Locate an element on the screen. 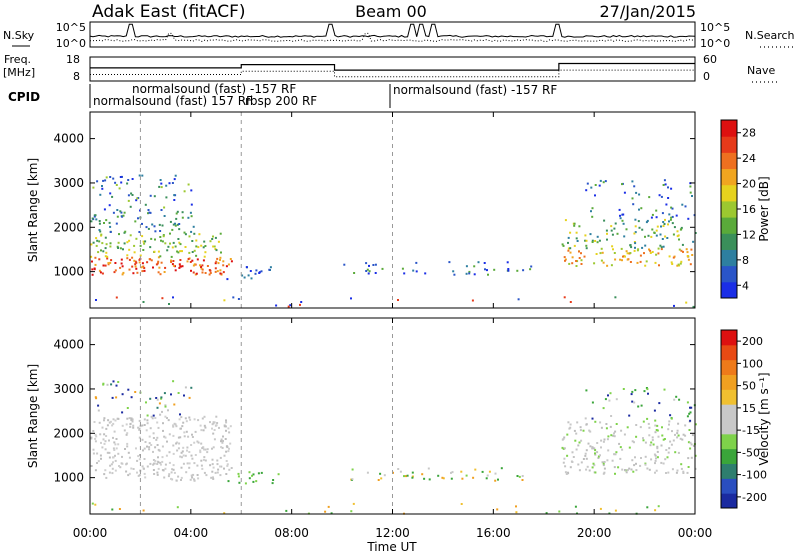 This screenshot has height=554, width=800. colorbar-tick-label: -200 is located at coordinates (754, 497).